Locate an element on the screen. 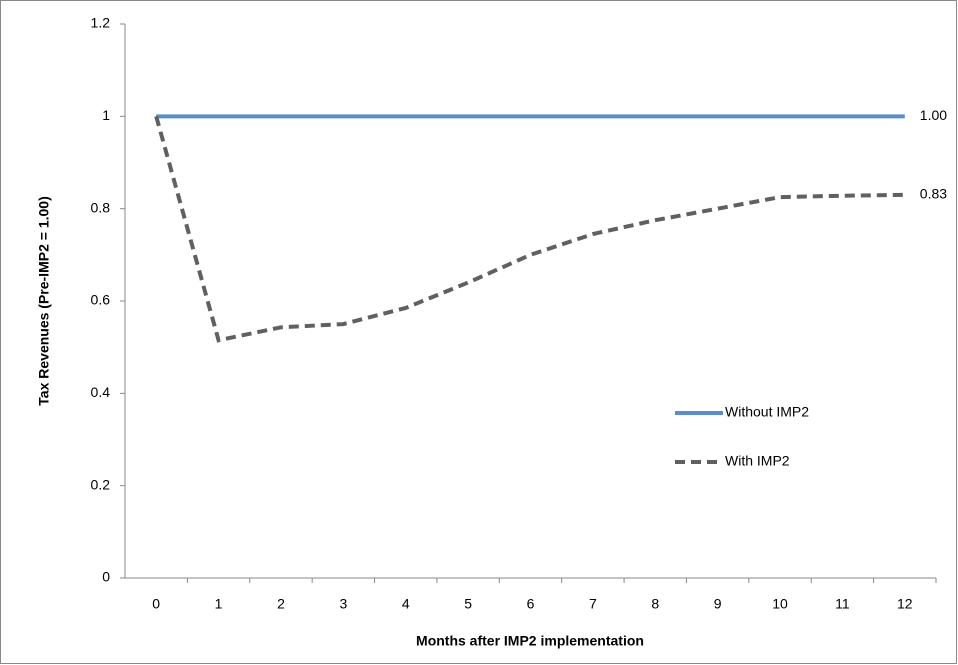  data-label: 1.00 is located at coordinates (933, 115).